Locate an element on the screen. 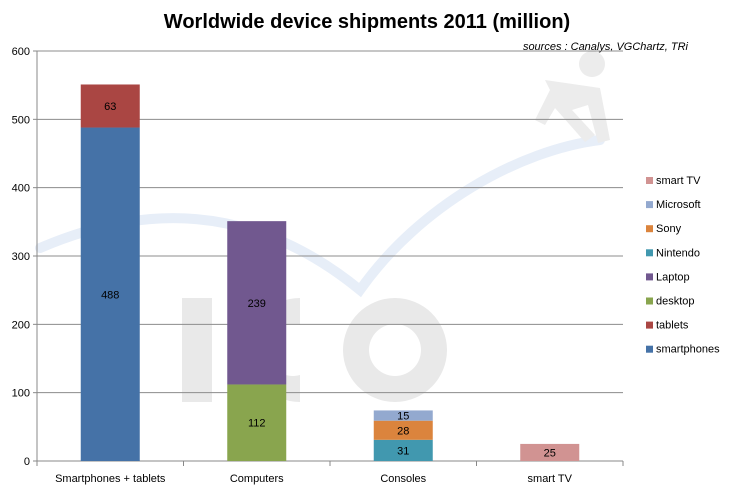 Image resolution: width=735 pixels, height=487 pixels. legend-label: Nintendo is located at coordinates (678, 253).